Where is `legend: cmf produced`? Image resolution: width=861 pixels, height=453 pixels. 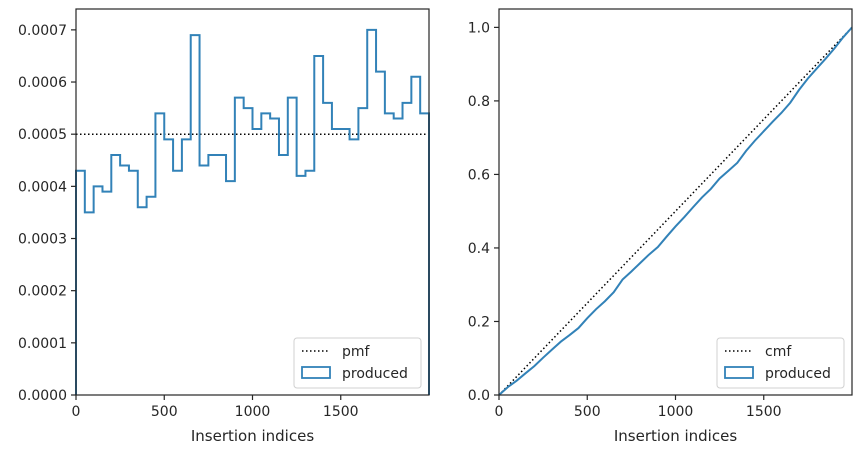 legend: cmf produced is located at coordinates (780, 363).